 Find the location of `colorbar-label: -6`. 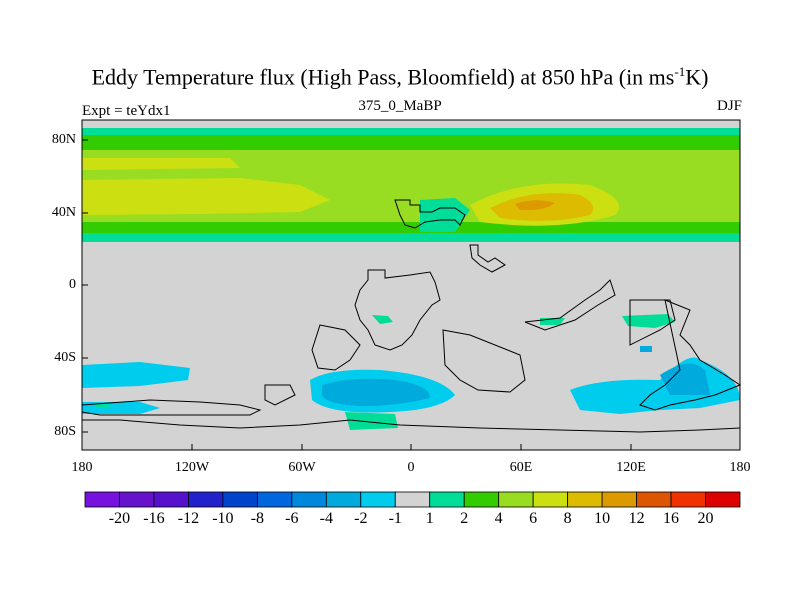

colorbar-label: -6 is located at coordinates (292, 518).